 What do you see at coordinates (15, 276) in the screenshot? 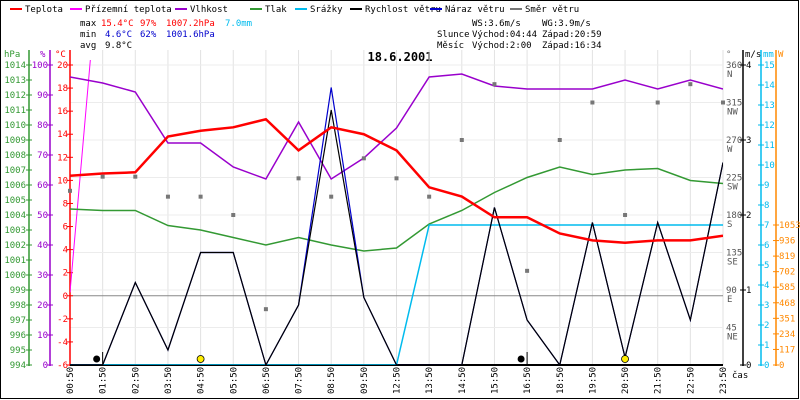
I see `hpa-tick-label: 1000` at bounding box center [15, 276].